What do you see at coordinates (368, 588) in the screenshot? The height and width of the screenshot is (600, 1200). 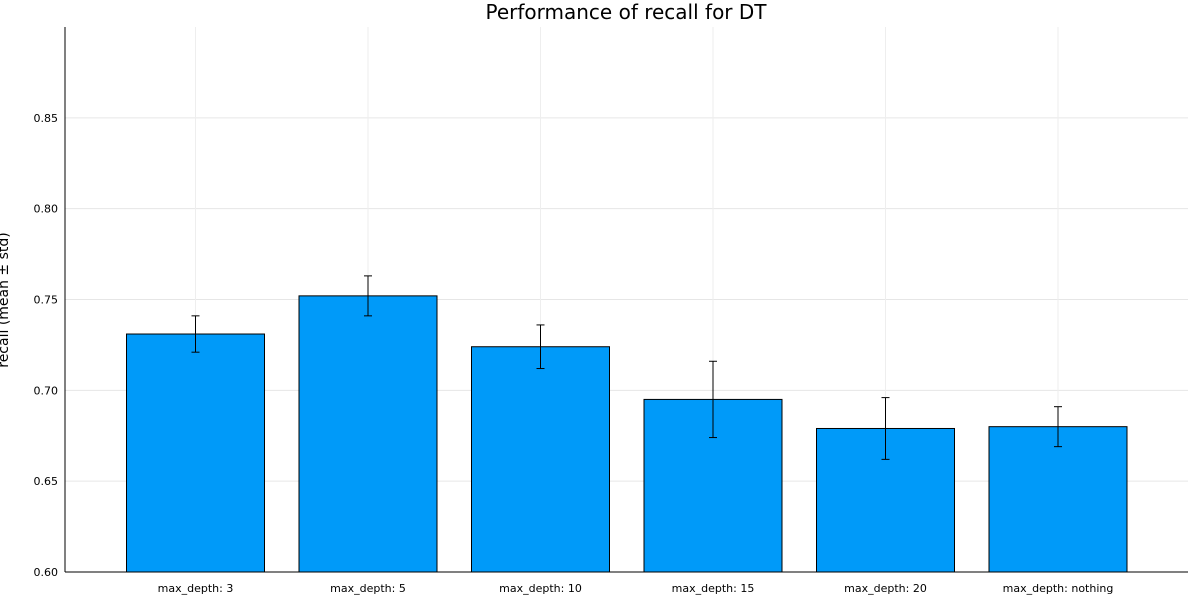 I see `x-tick-label: max_depth: 5` at bounding box center [368, 588].